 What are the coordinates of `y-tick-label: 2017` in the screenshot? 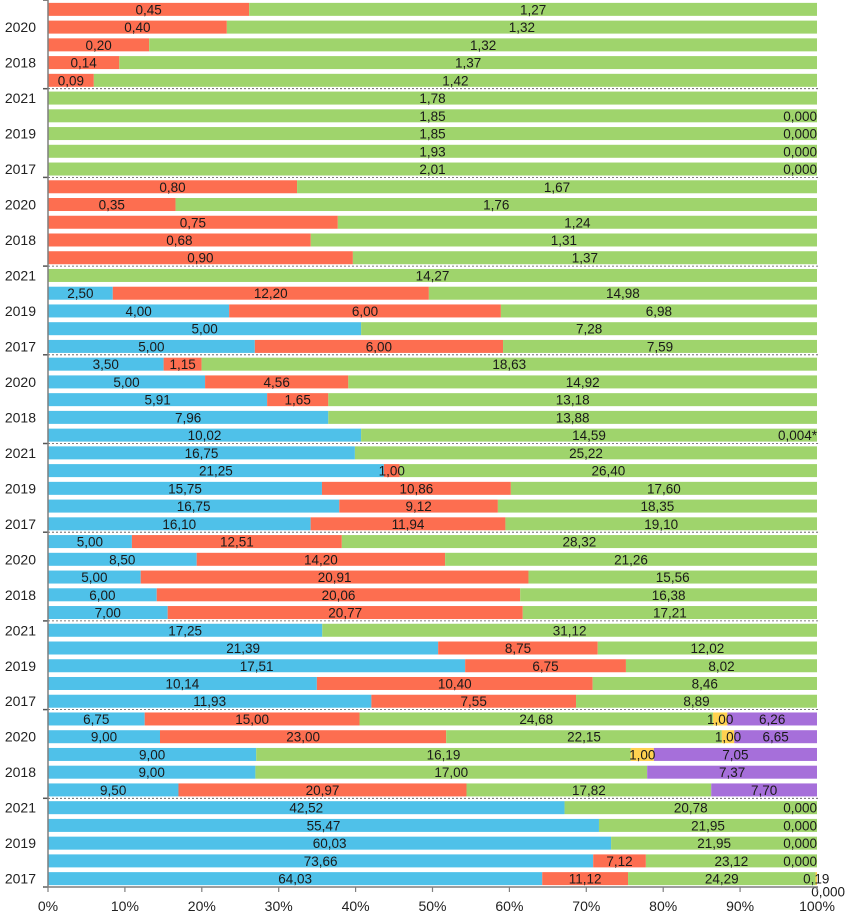 It's located at (20, 879).